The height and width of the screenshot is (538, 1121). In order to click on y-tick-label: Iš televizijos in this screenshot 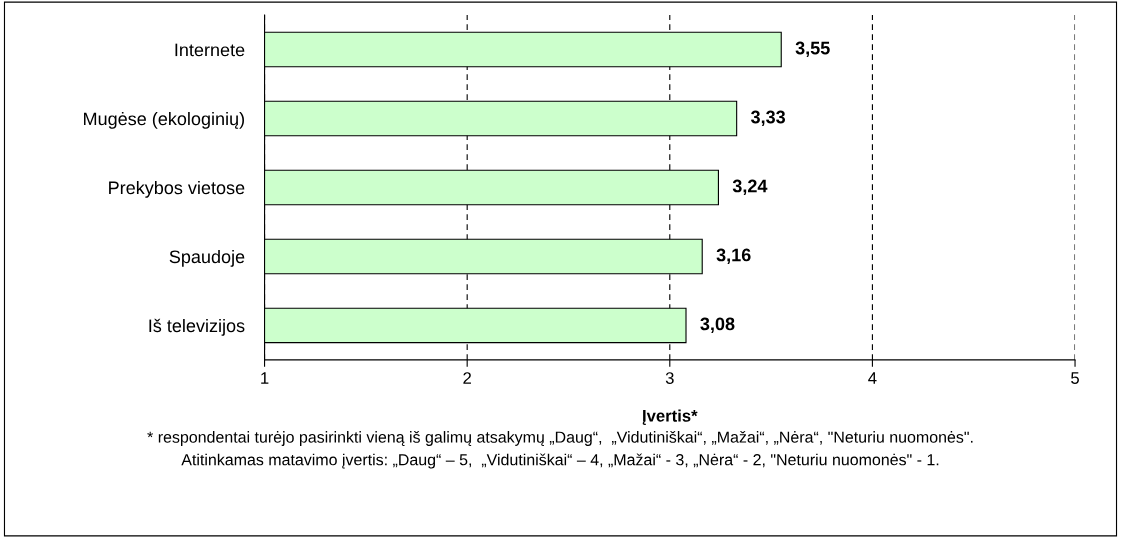, I will do `click(197, 327)`.